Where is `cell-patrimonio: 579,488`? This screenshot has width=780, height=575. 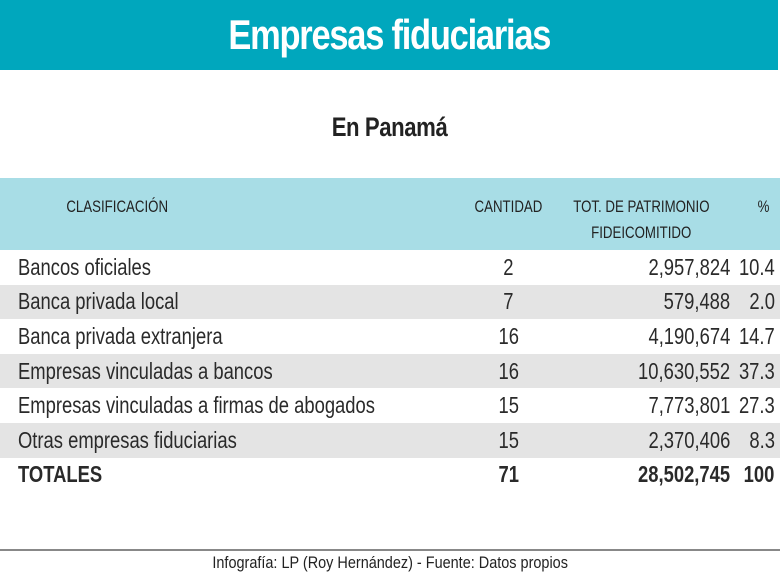
cell-patrimonio: 579,488 is located at coordinates (696, 301).